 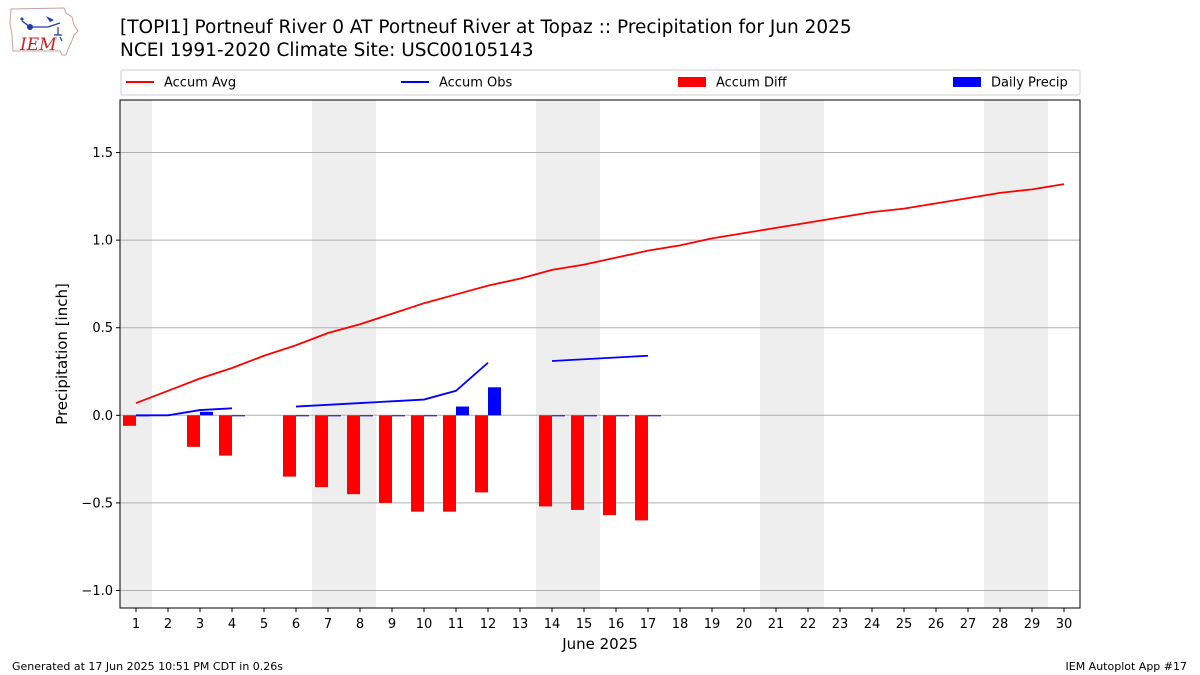 I want to click on y-tick-label: −0.5, so click(x=97, y=503).